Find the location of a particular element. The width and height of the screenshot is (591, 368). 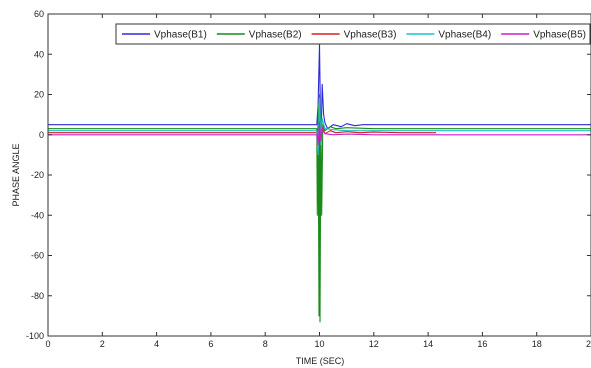

x-tick-label: 16 is located at coordinates (482, 344).